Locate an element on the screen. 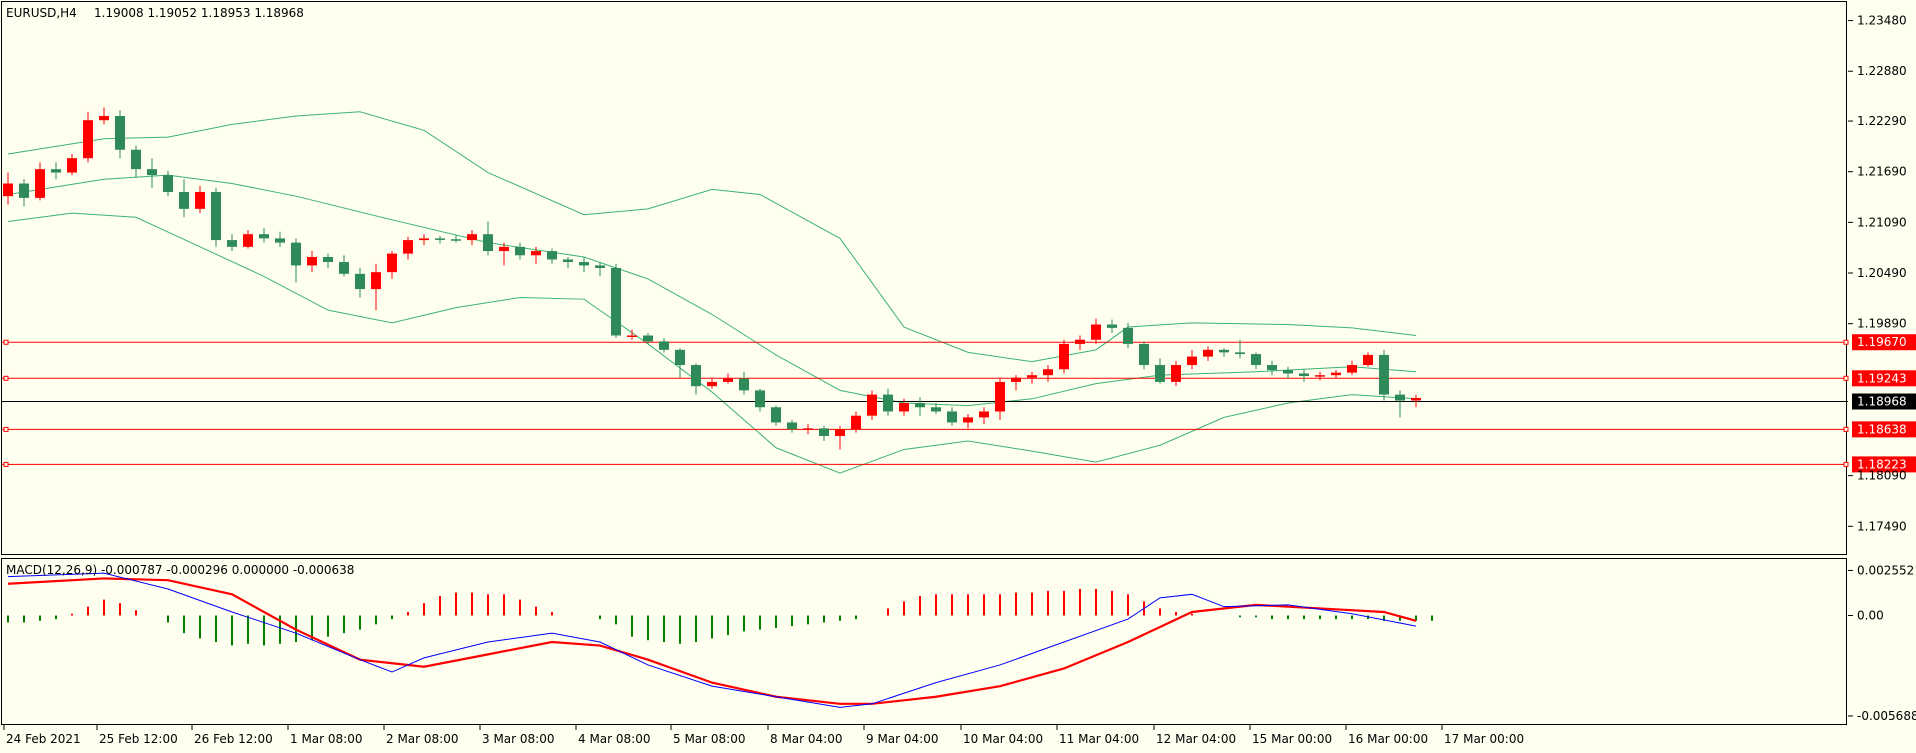 This screenshot has height=753, width=1916. macd-axis: 0.002552 0.00 -0.005688 is located at coordinates (1882, 643).